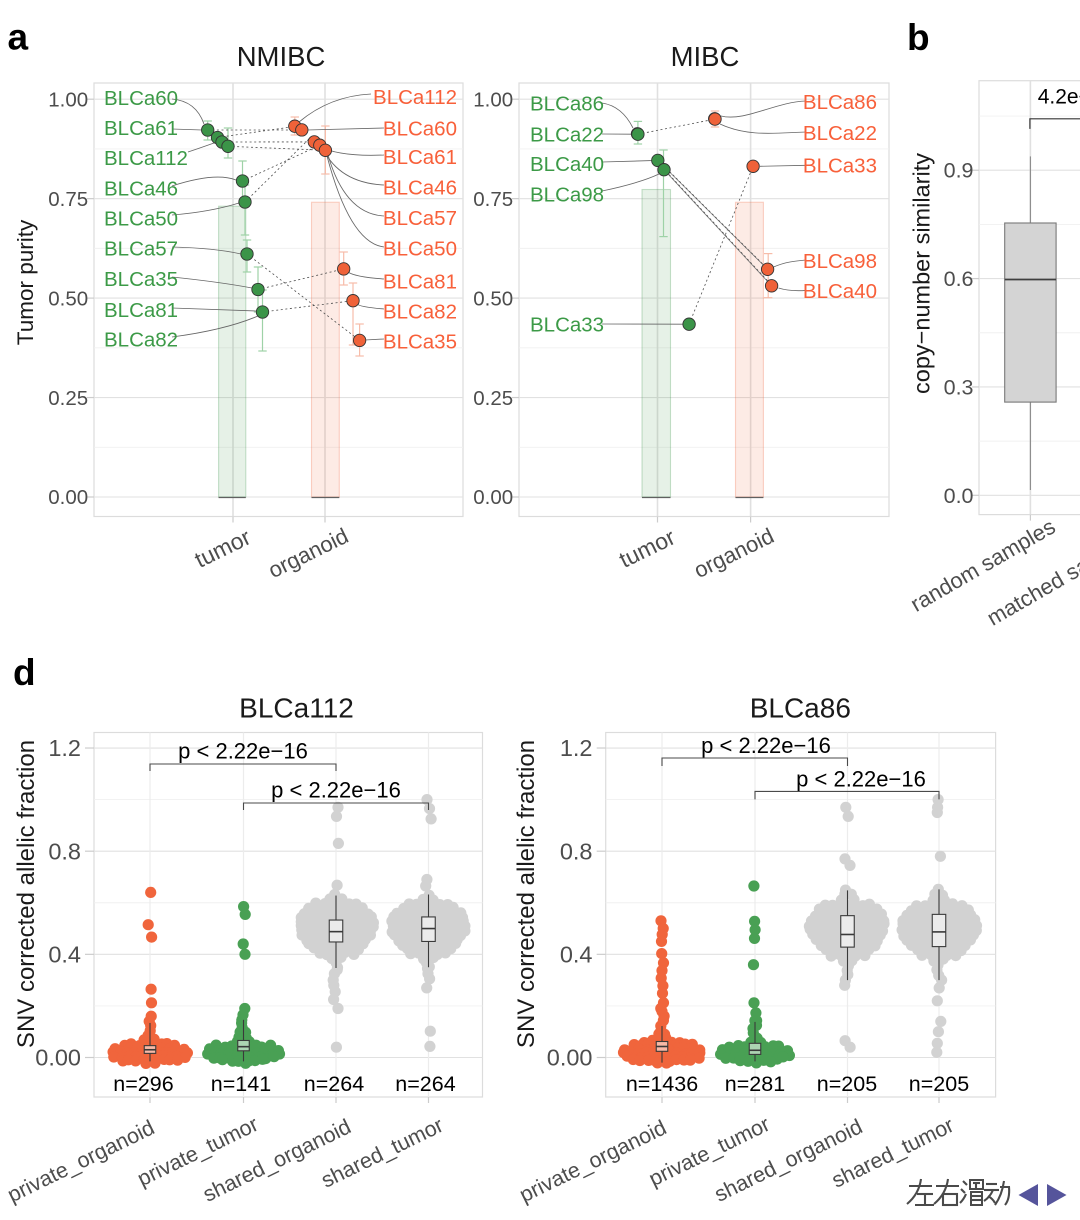  I want to click on svg-text: 0.0, so click(959, 496).